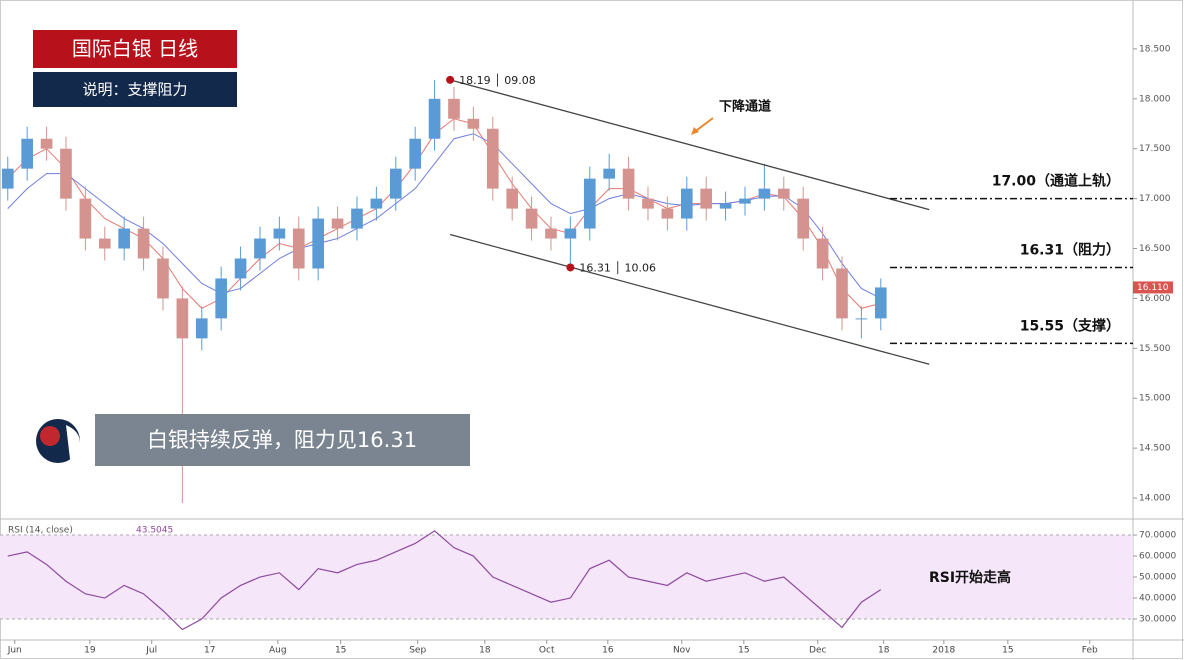 The height and width of the screenshot is (660, 1184). I want to click on callout-text: 白银持续反弹，阻力见16.31, so click(282, 440).